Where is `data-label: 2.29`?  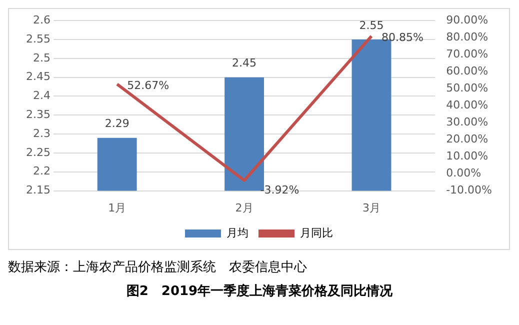
data-label: 2.29 is located at coordinates (117, 123).